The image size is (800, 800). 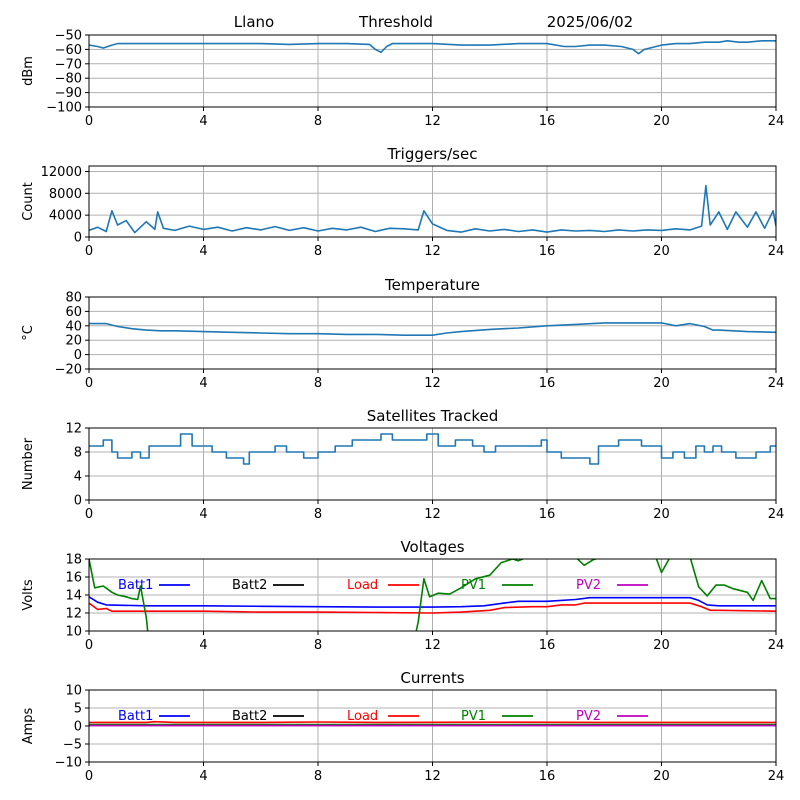 What do you see at coordinates (64, 108) in the screenshot?
I see `y-tick-label: −100` at bounding box center [64, 108].